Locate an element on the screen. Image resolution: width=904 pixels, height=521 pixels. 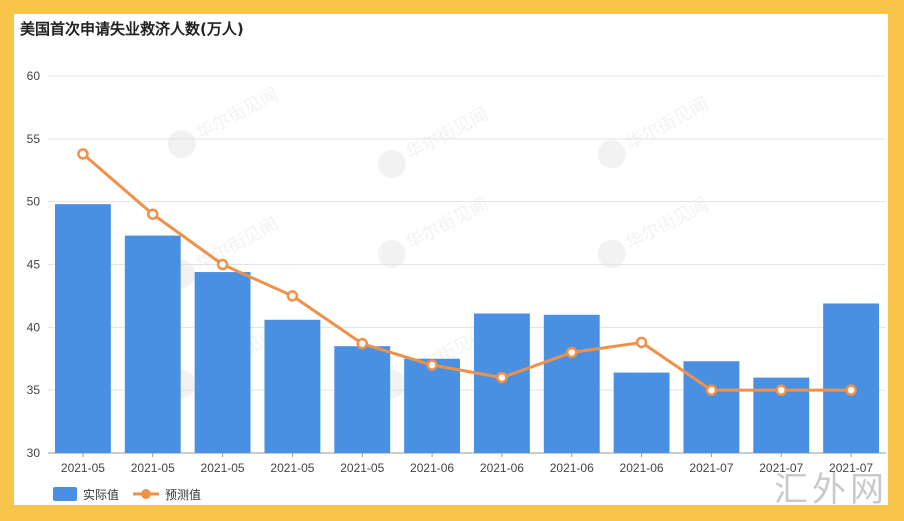
y-tick-label: 60 is located at coordinates (34, 76).